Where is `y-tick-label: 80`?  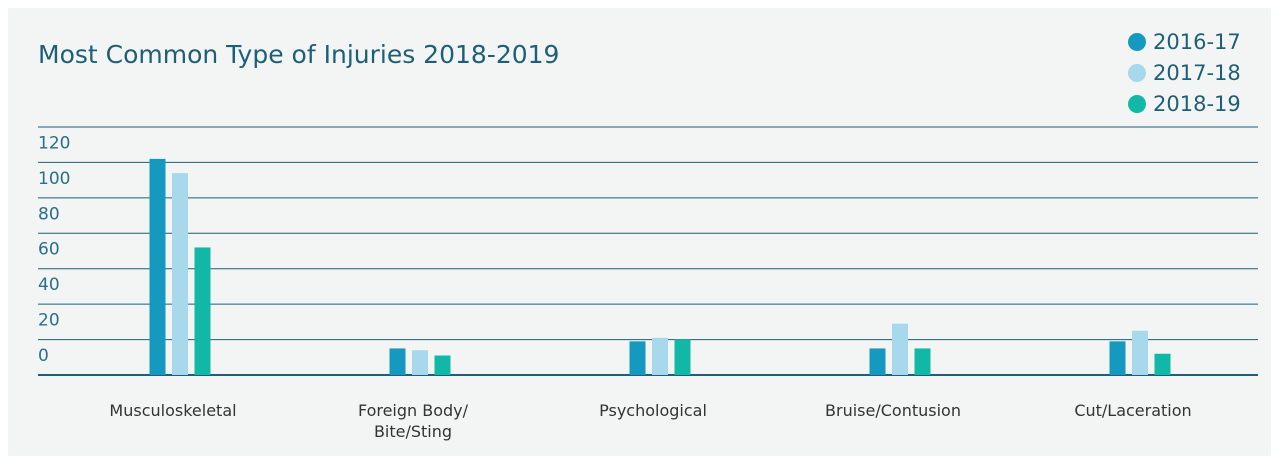 y-tick-label: 80 is located at coordinates (49, 214).